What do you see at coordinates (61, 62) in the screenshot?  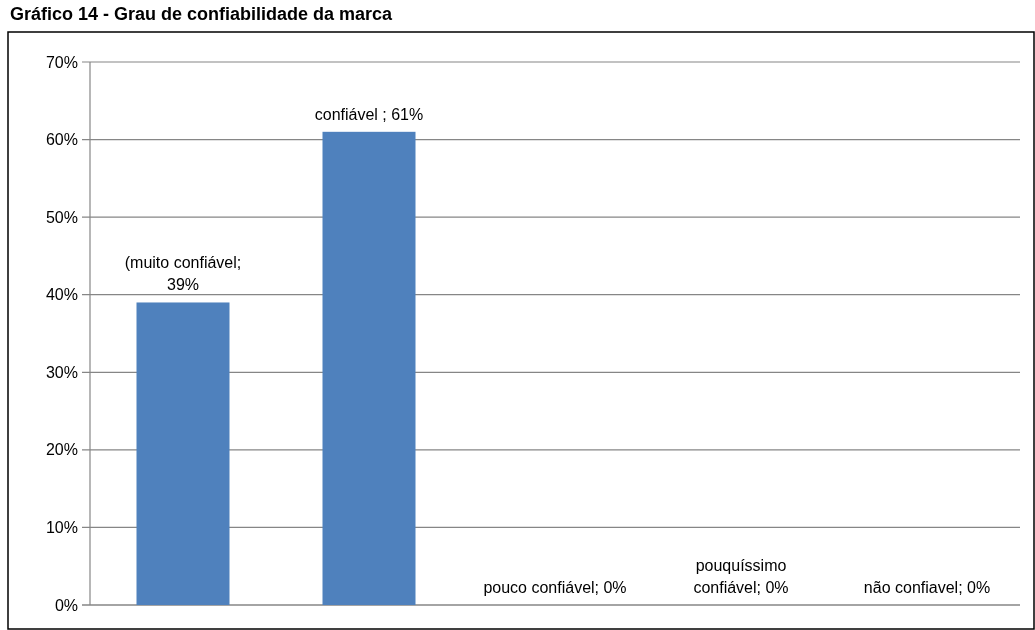 I see `y-tick-label: 70%` at bounding box center [61, 62].